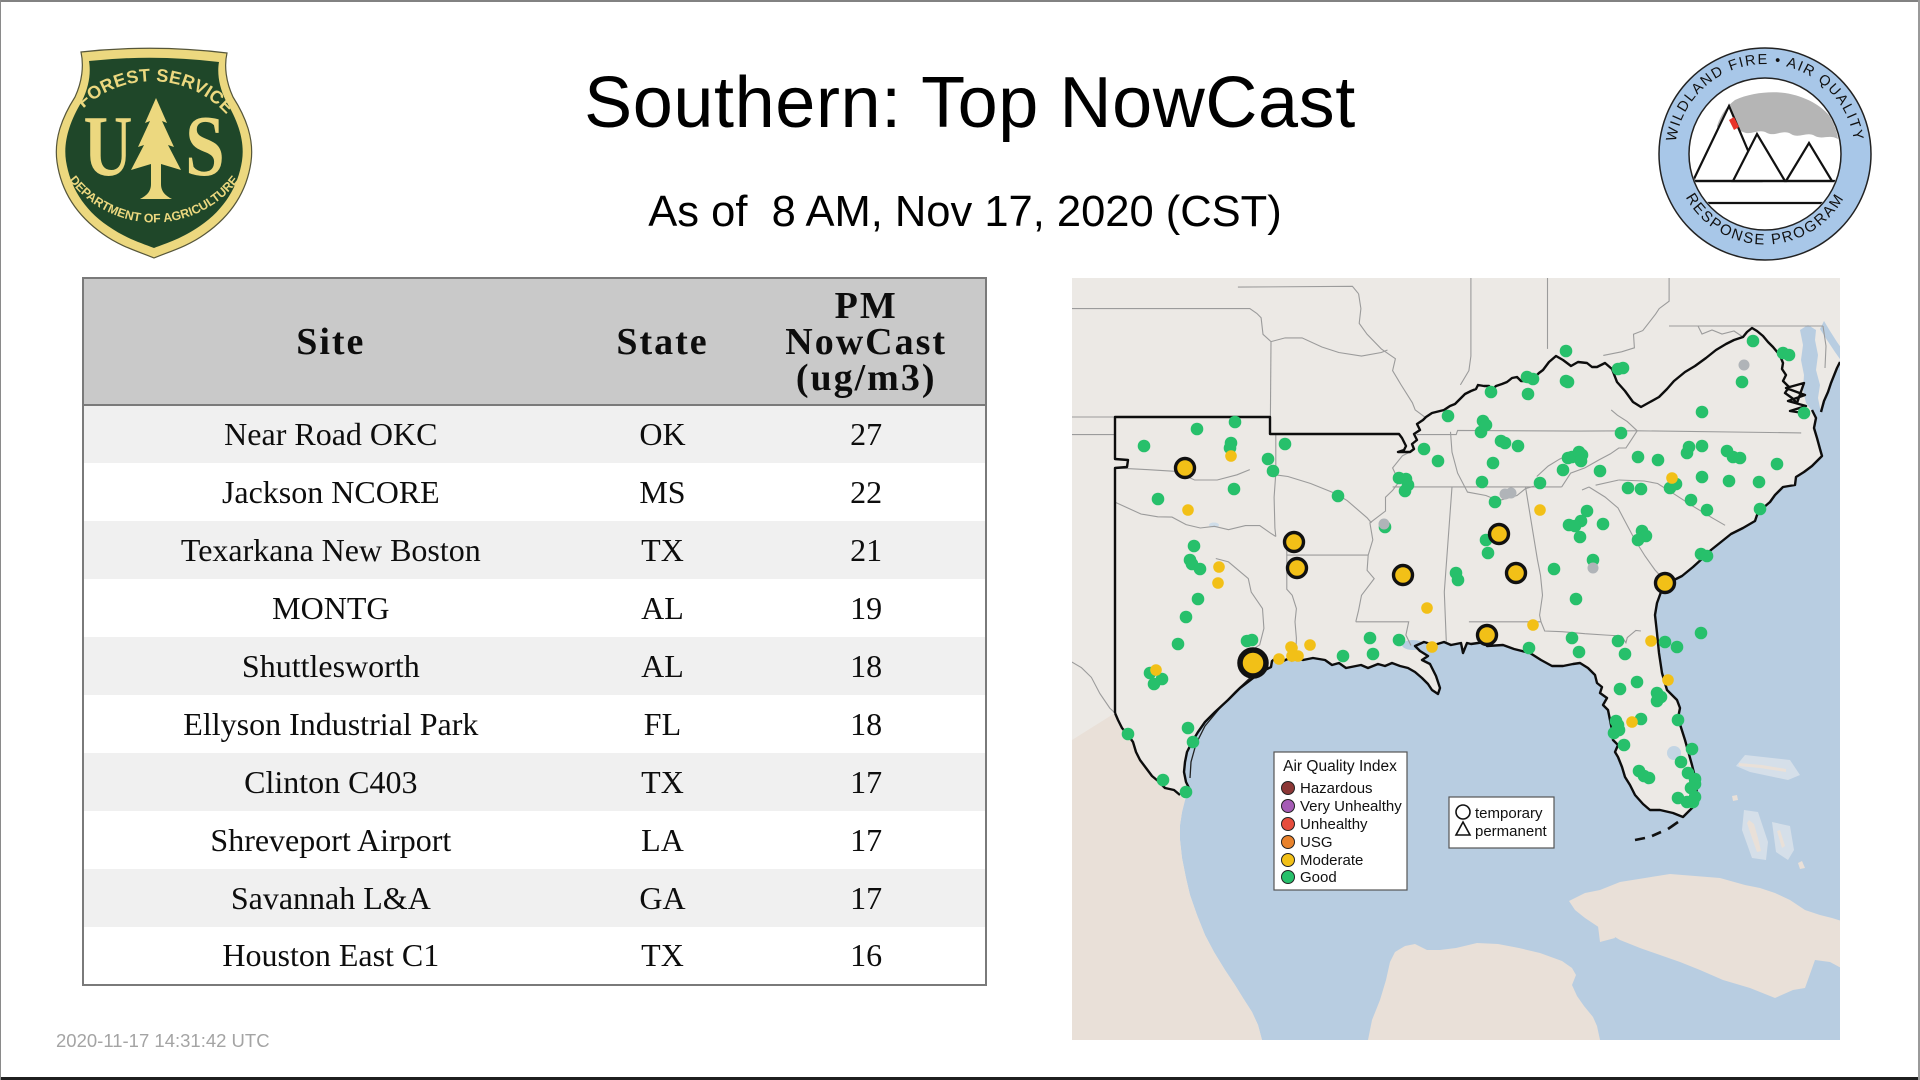 This screenshot has width=1920, height=1080. Describe the element at coordinates (1509, 813) in the screenshot. I see `svg-text: temporary` at that location.